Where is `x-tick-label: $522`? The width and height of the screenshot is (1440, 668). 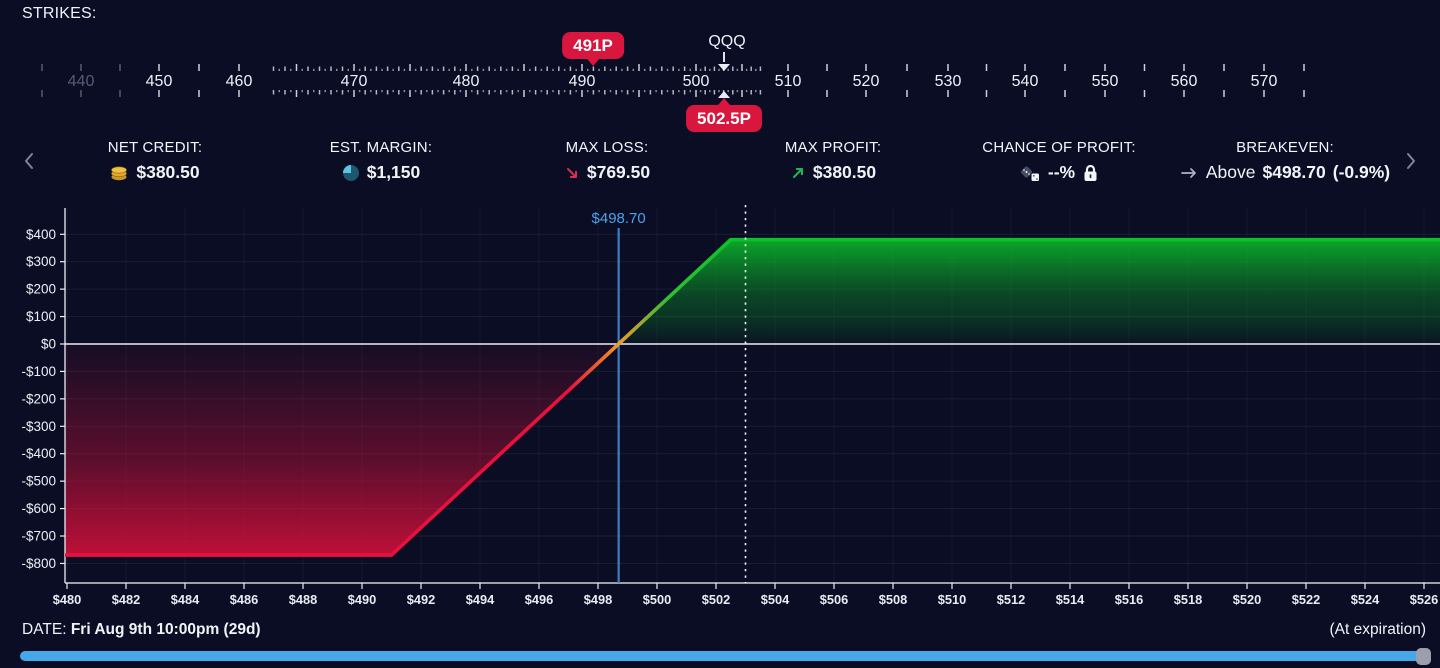
x-tick-label: $522 is located at coordinates (1306, 599).